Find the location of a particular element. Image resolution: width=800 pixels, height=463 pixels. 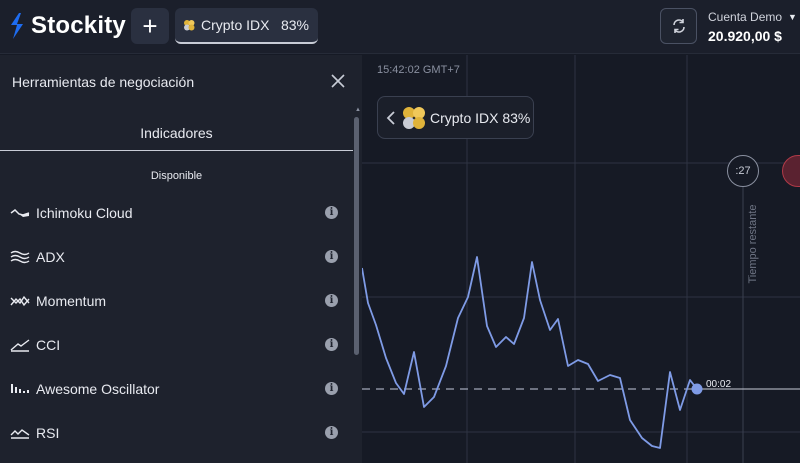

account-selector: Cuenta Demo ▼ 20.920,00 $ is located at coordinates (752, 27).